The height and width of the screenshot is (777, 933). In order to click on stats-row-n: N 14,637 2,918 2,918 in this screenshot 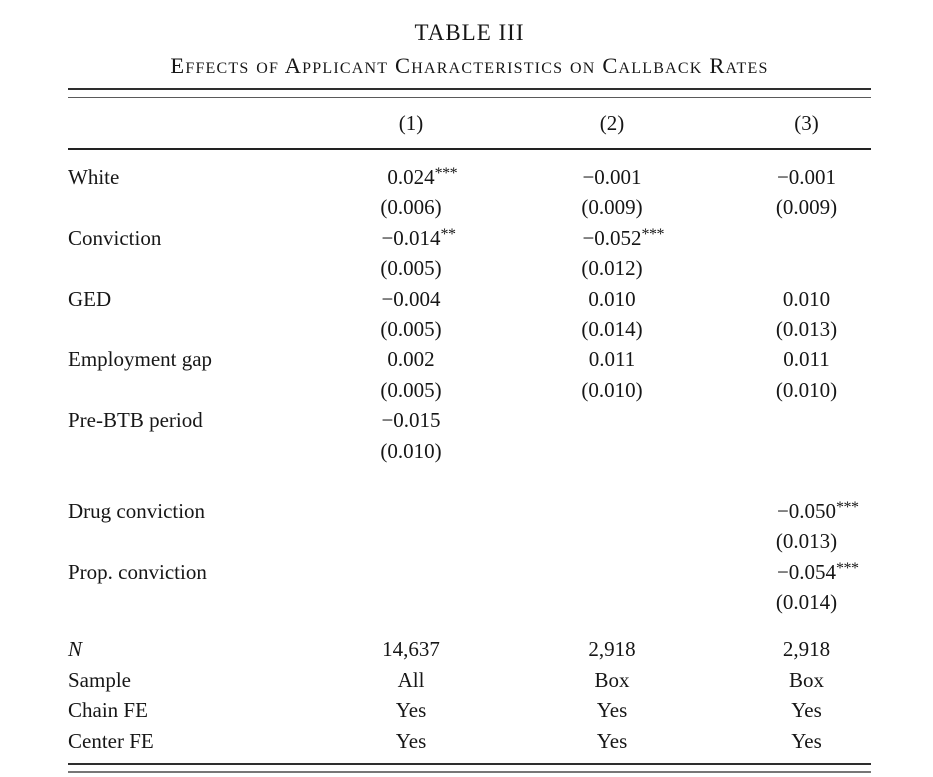, I will do `click(469, 649)`.